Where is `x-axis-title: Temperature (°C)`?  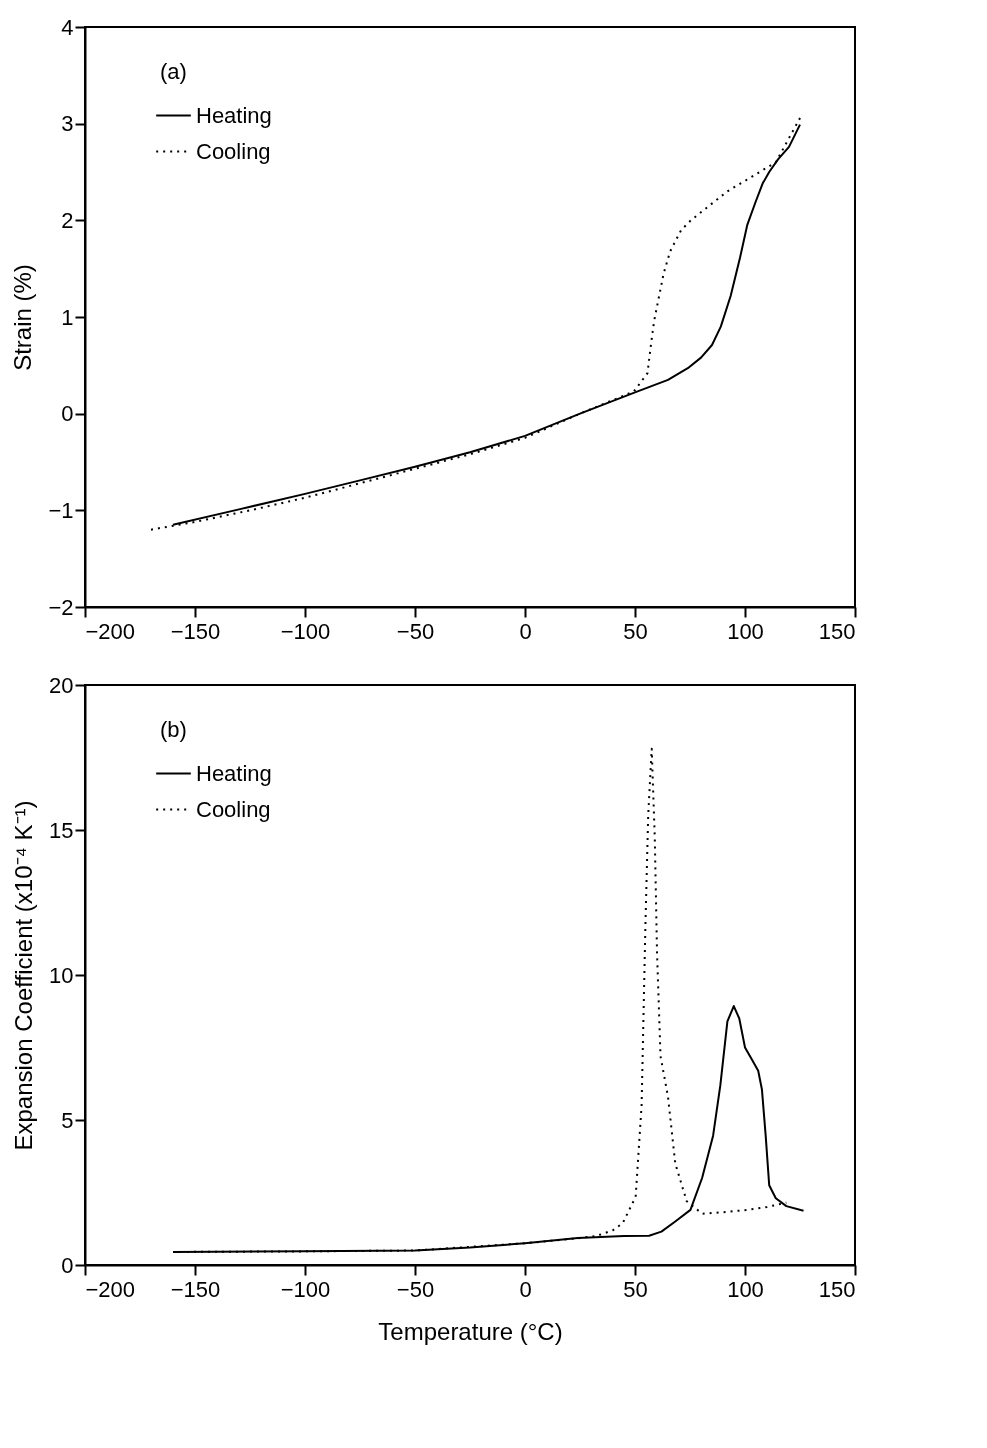
x-axis-title: Temperature (°C) is located at coordinates (470, 1331).